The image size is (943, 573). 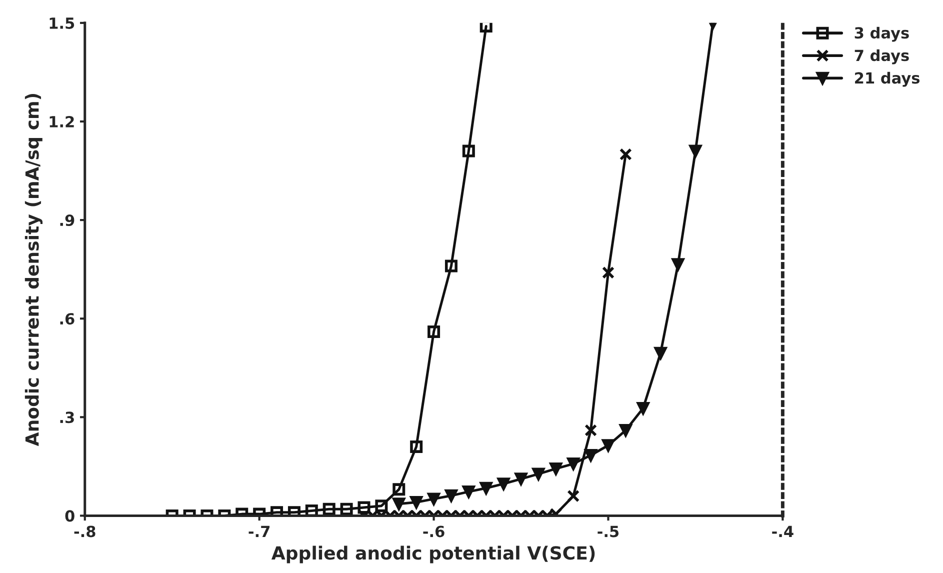 What do you see at coordinates (33, 270) in the screenshot?
I see `y-axis-title: Anodic current density (mA/sq cm)` at bounding box center [33, 270].